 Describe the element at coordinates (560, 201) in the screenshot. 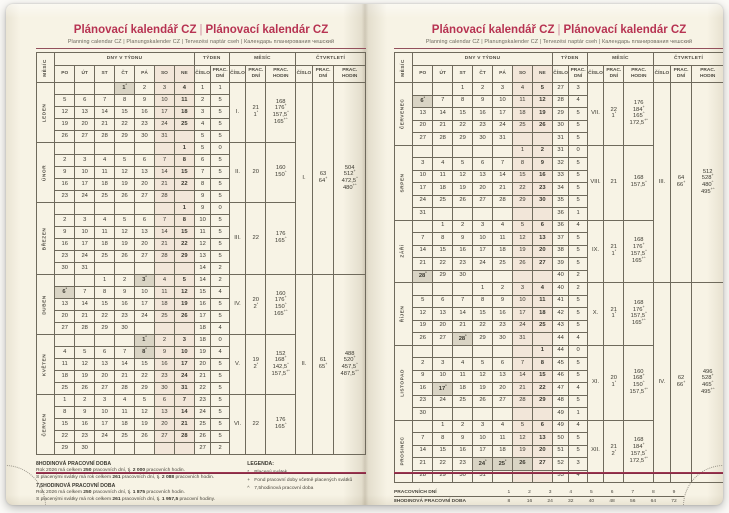

I see `week-number-cell: 35` at that location.